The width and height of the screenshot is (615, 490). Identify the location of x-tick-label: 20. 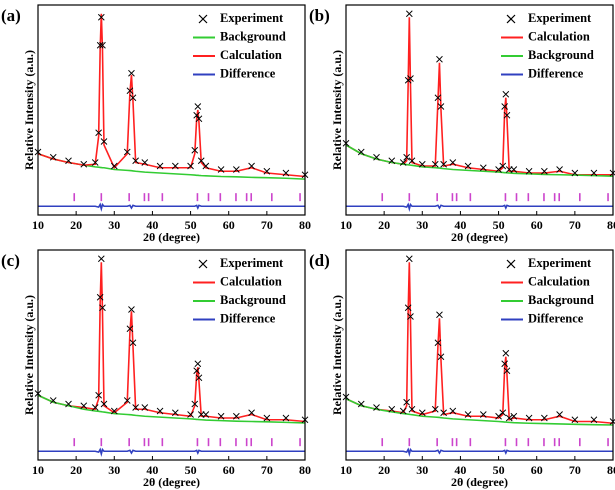
(76, 225).